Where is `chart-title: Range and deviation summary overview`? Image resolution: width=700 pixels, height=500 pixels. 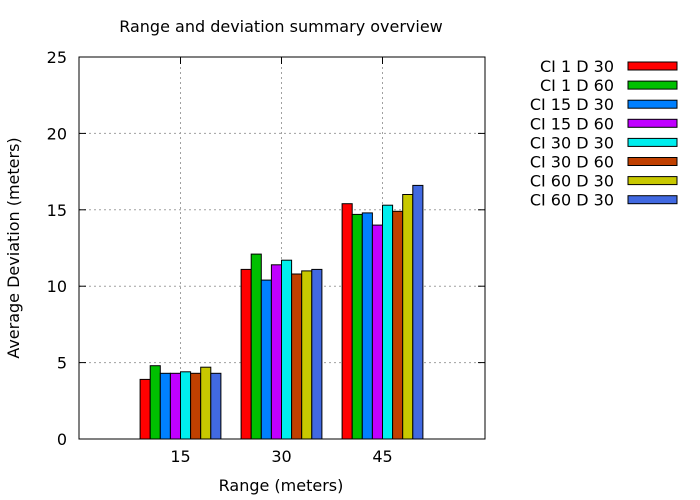
chart-title: Range and deviation summary overview is located at coordinates (281, 26).